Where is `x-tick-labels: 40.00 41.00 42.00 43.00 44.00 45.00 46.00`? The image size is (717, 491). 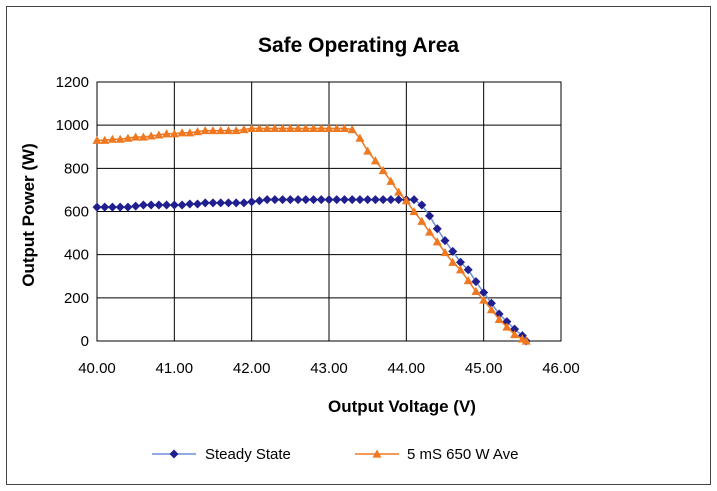
x-tick-labels: 40.00 41.00 42.00 43.00 44.00 45.00 46.00 is located at coordinates (329, 368).